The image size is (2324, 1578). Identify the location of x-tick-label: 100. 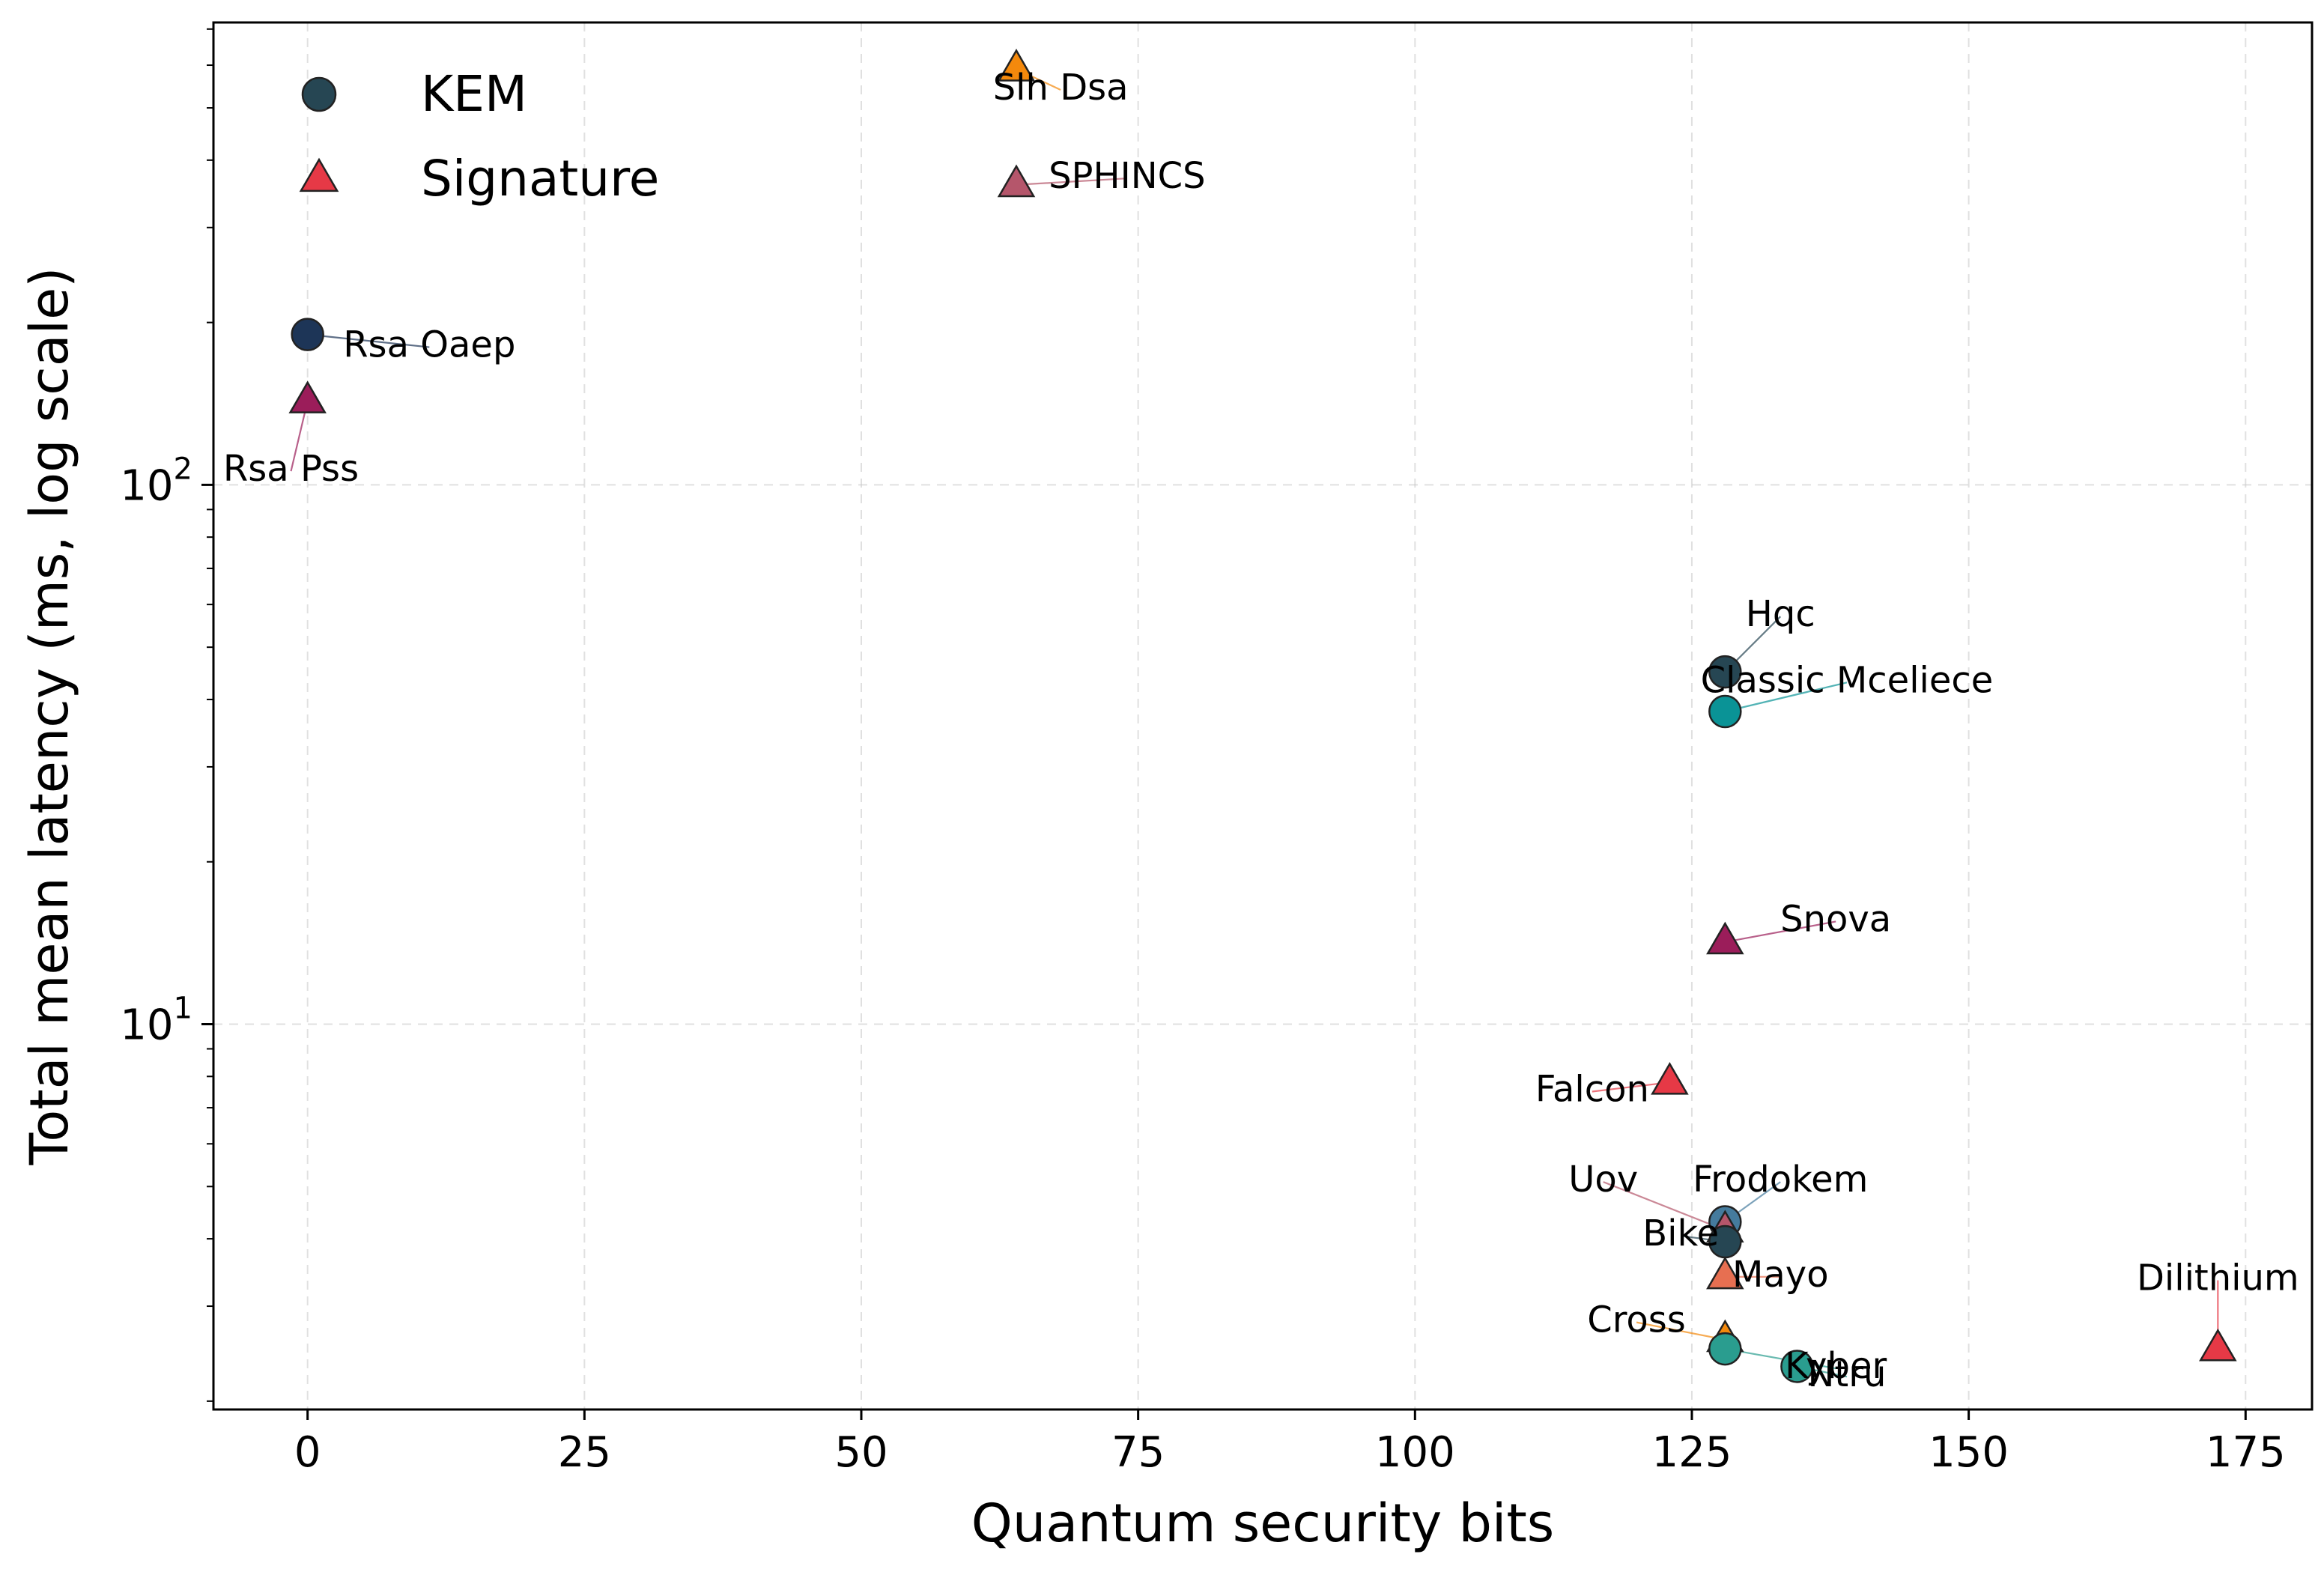
(1415, 1452).